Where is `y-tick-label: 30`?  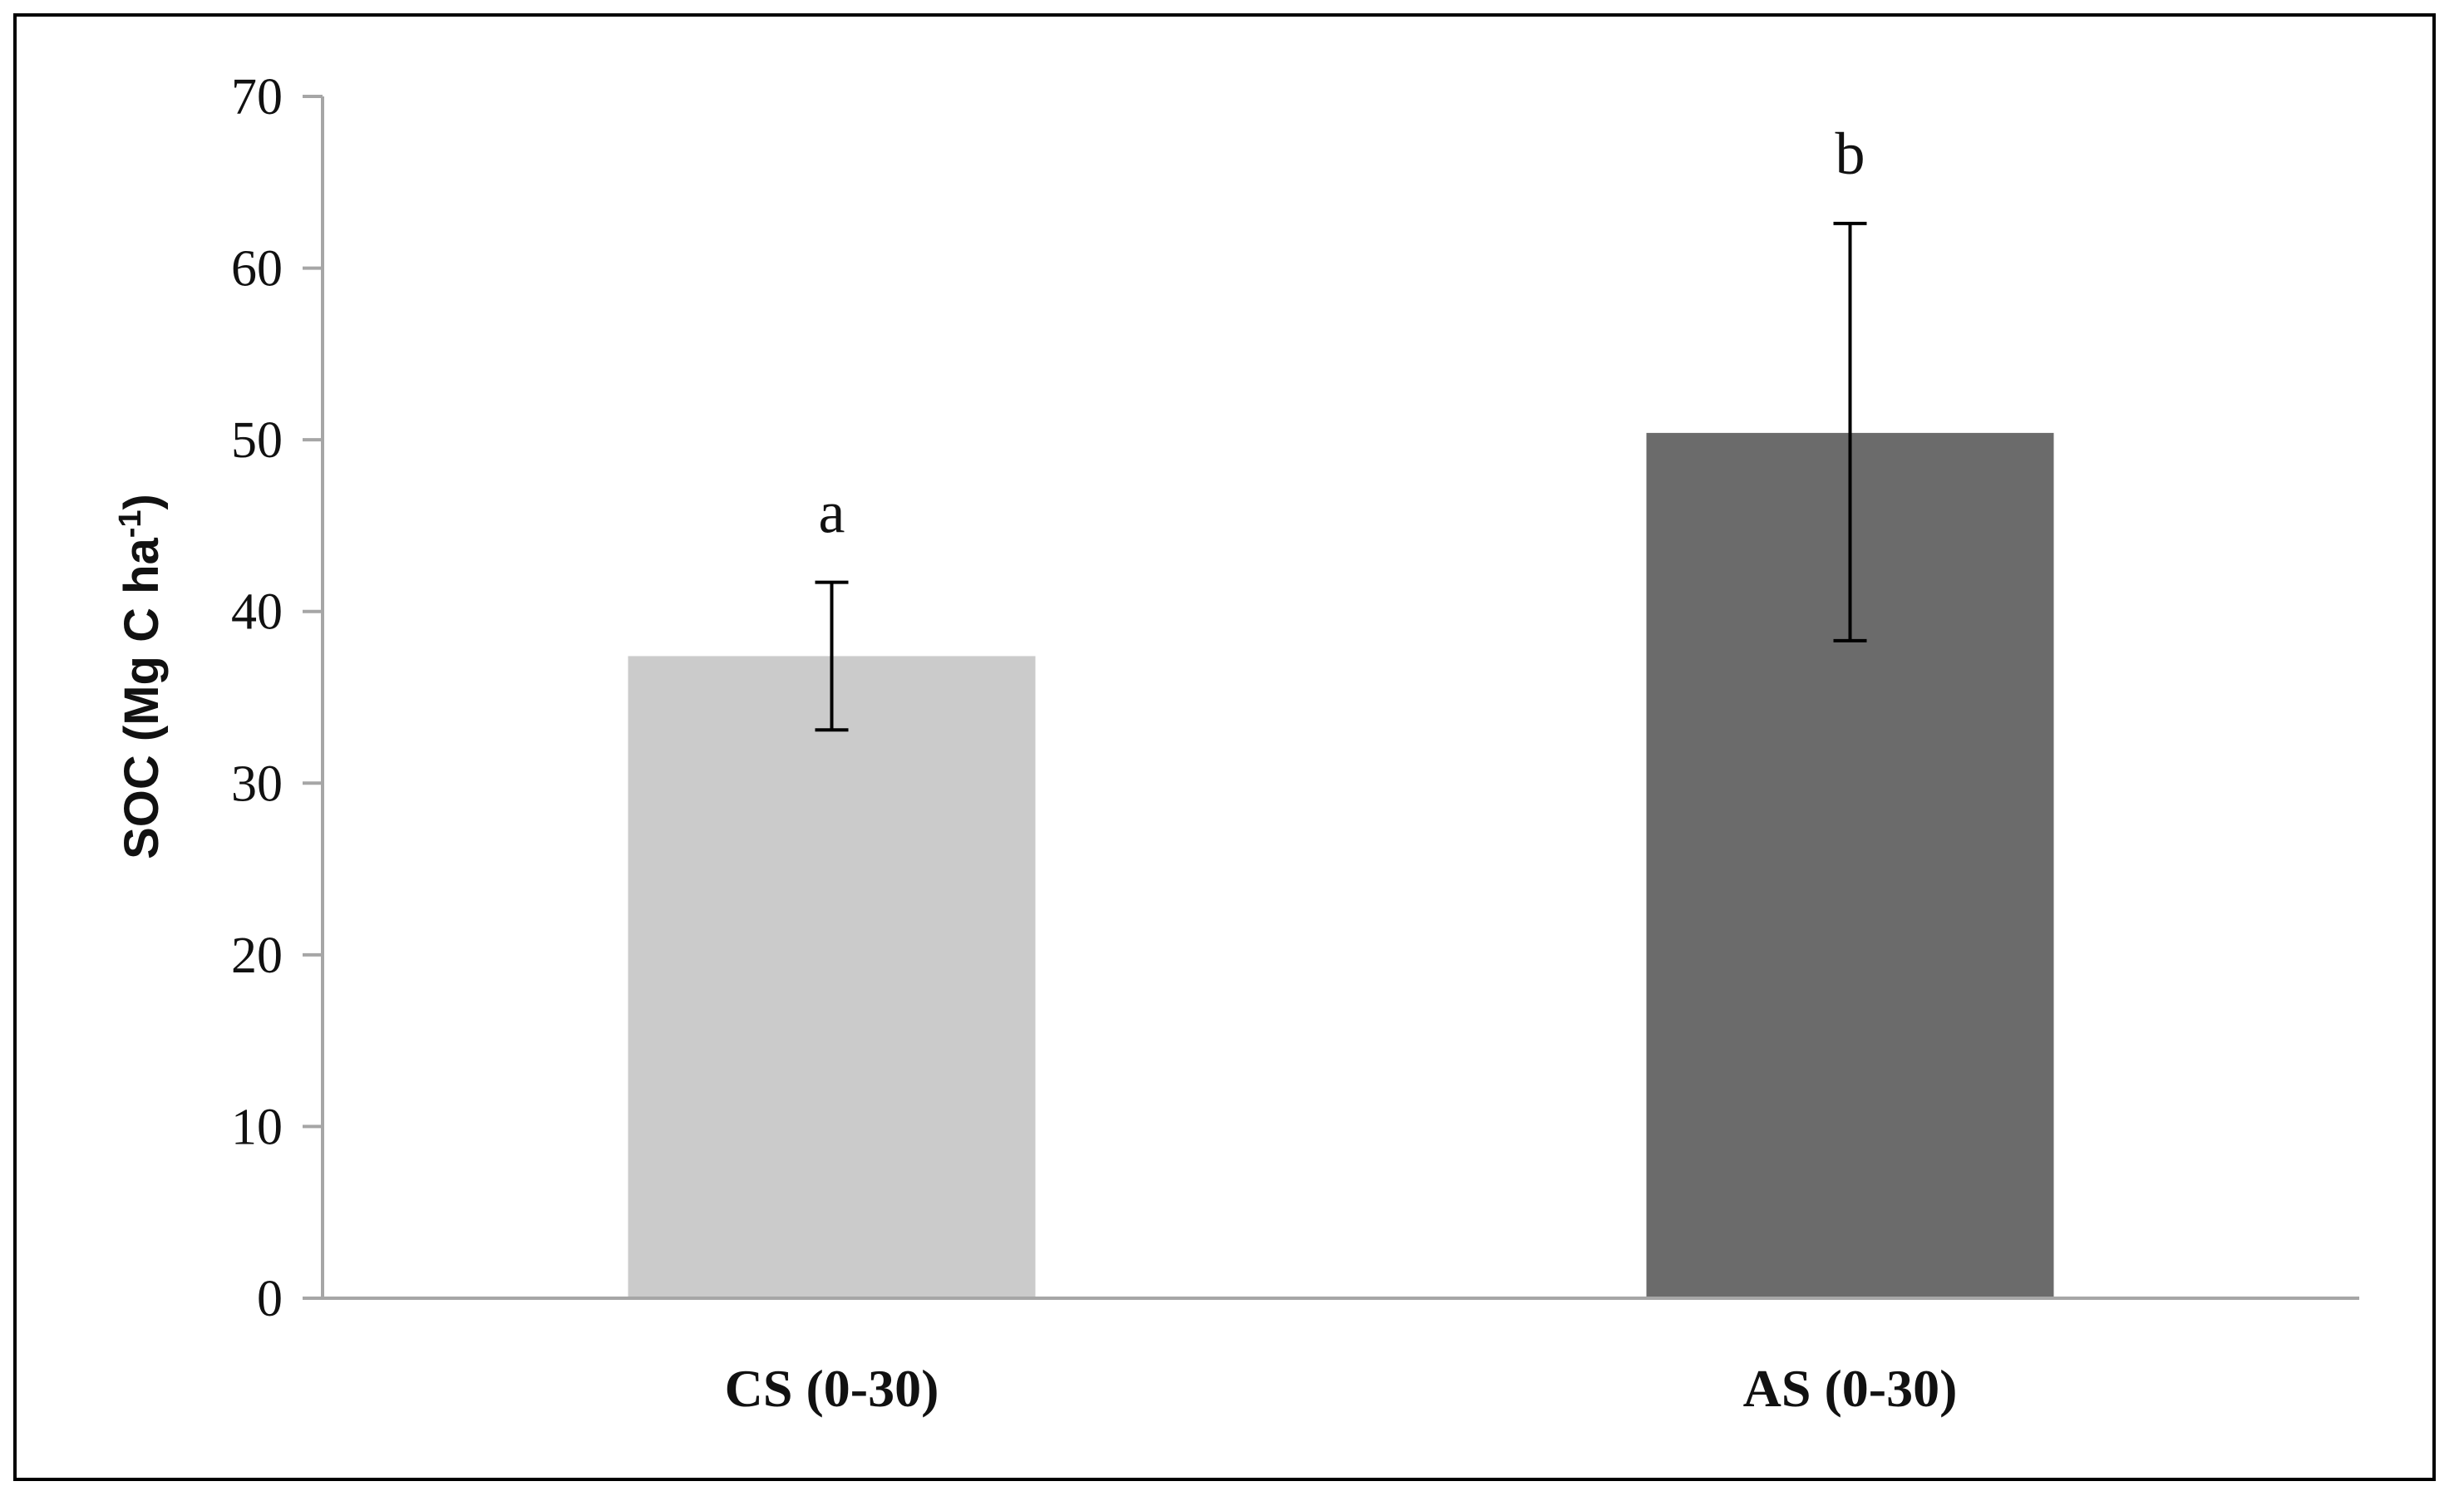 y-tick-label: 30 is located at coordinates (257, 783).